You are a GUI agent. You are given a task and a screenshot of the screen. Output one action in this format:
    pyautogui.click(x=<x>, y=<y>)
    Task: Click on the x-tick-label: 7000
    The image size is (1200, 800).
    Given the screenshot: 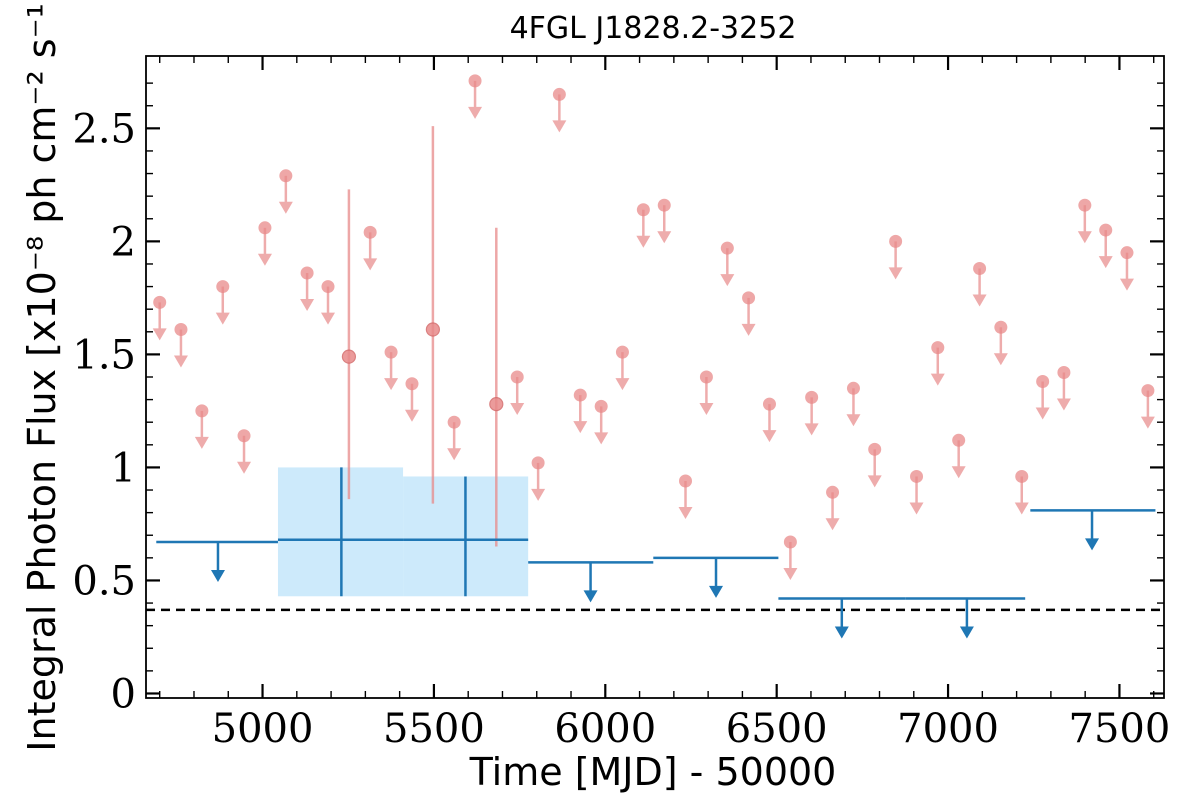 What is the action you would take?
    pyautogui.click(x=948, y=729)
    